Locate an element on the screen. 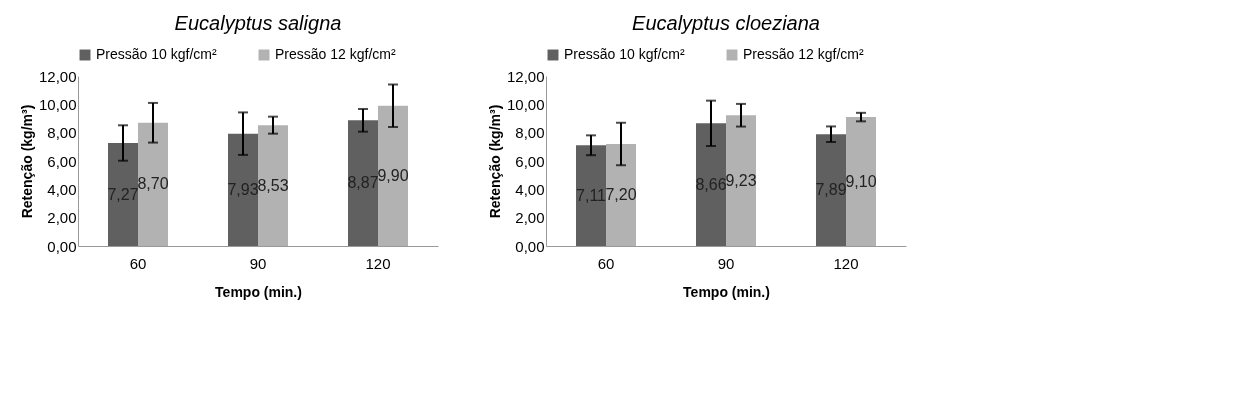 The image size is (1235, 420). data-label: 8,70 is located at coordinates (153, 184).